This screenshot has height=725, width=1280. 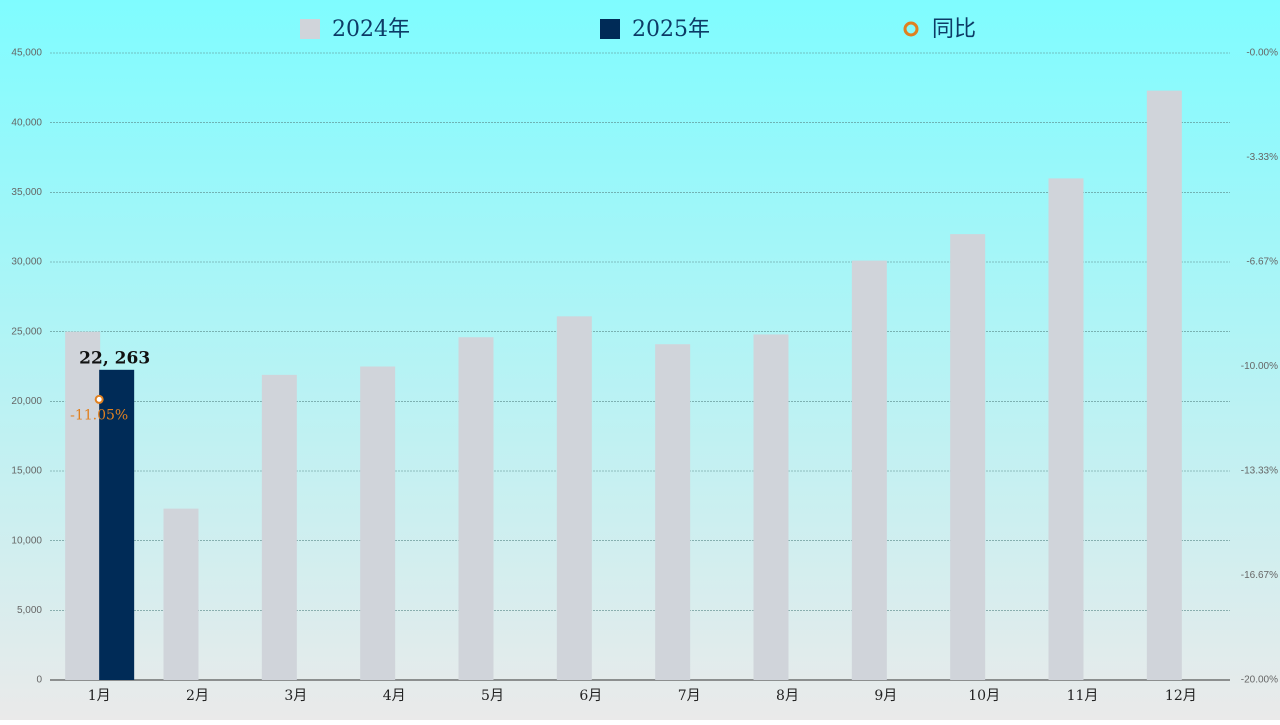 I want to click on y-tick-label: 35,000, so click(x=26, y=192).